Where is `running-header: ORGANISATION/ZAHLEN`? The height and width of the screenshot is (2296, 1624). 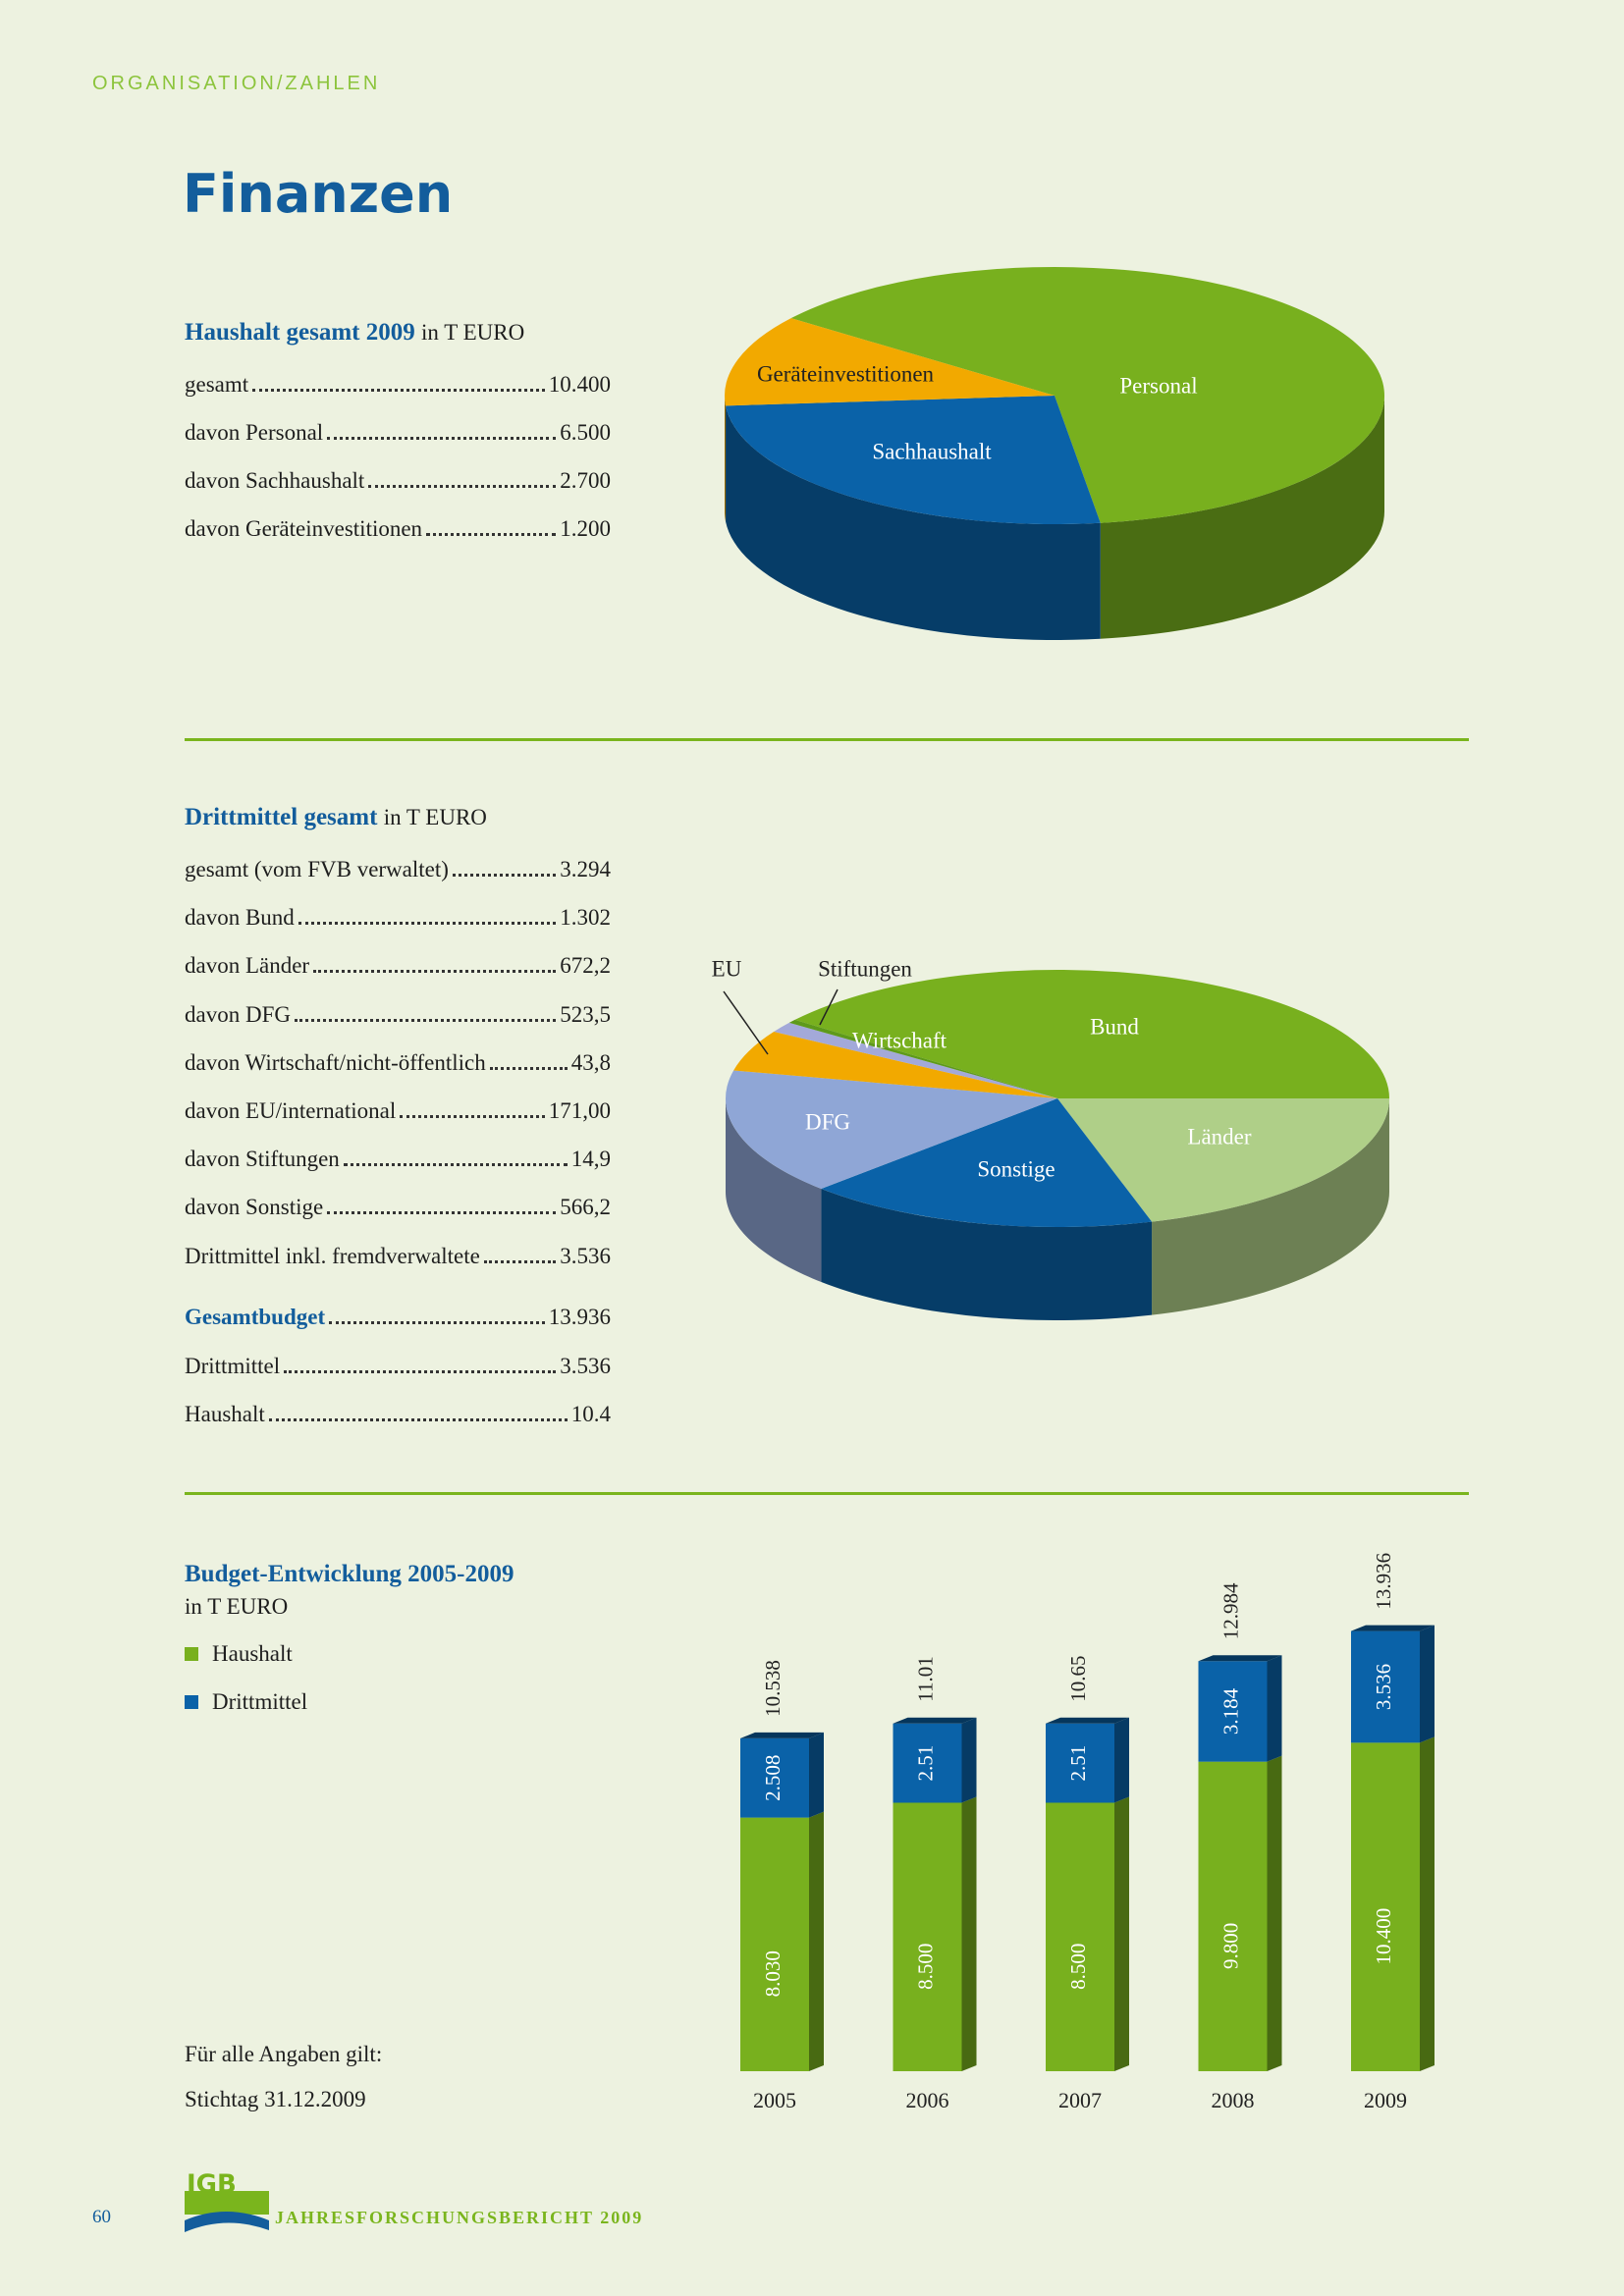 running-header: ORGANISATION/ZAHLEN is located at coordinates (236, 83).